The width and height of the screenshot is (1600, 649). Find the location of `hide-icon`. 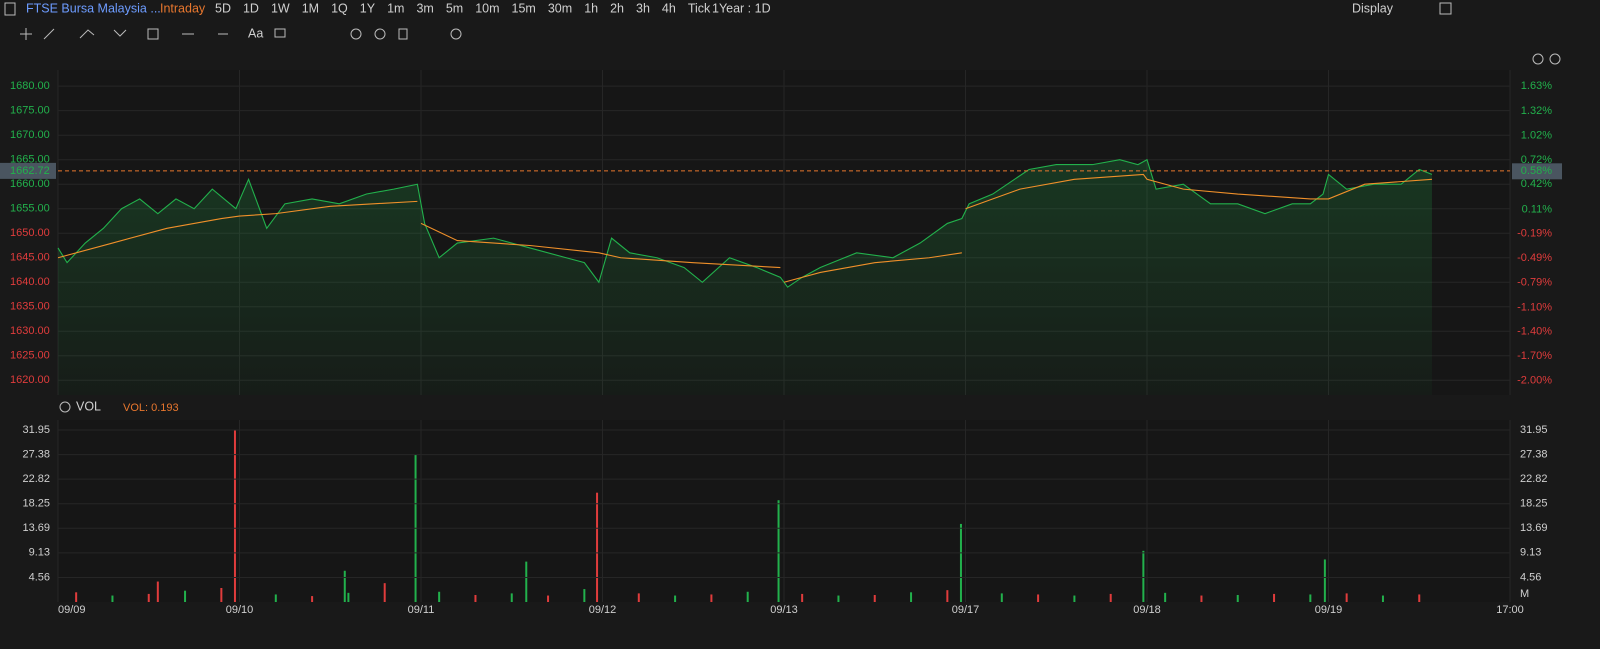

hide-icon is located at coordinates (380, 34).